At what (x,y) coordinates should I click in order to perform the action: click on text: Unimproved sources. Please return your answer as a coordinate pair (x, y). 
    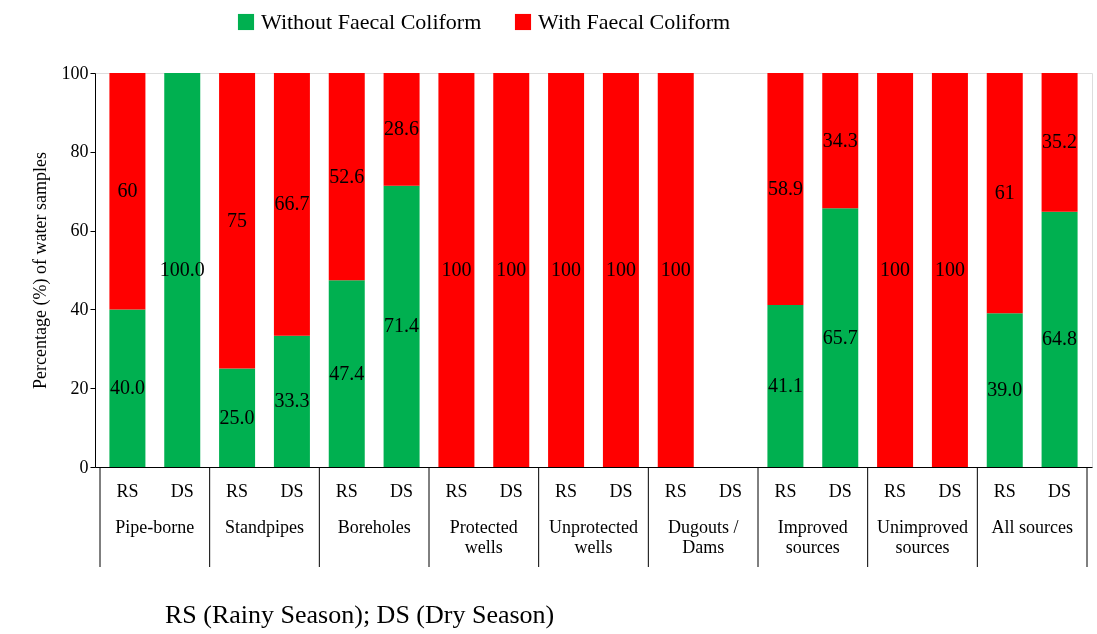
    Looking at the image, I should click on (922, 537).